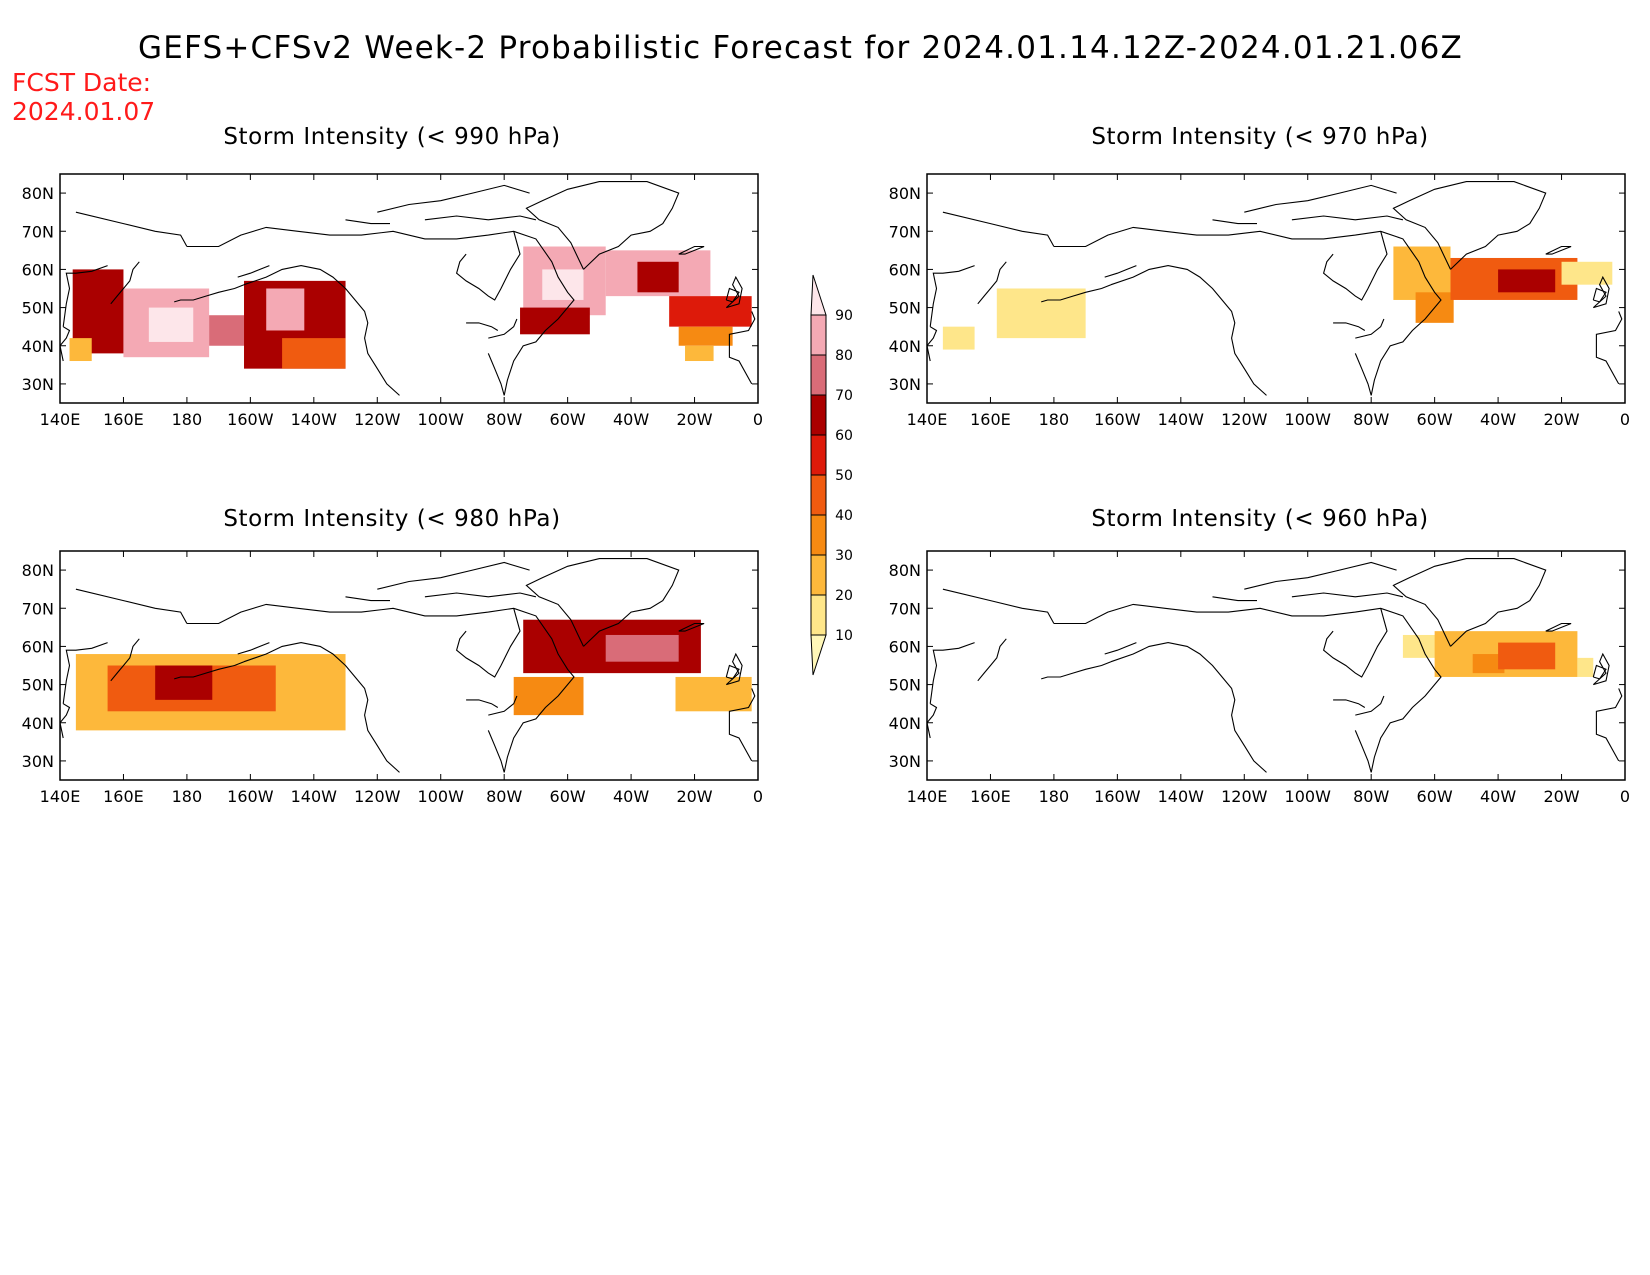 The image size is (1650, 1275). What do you see at coordinates (1260, 519) in the screenshot?
I see `panel-title-960: Storm Intensity (< 960 hPa)` at bounding box center [1260, 519].